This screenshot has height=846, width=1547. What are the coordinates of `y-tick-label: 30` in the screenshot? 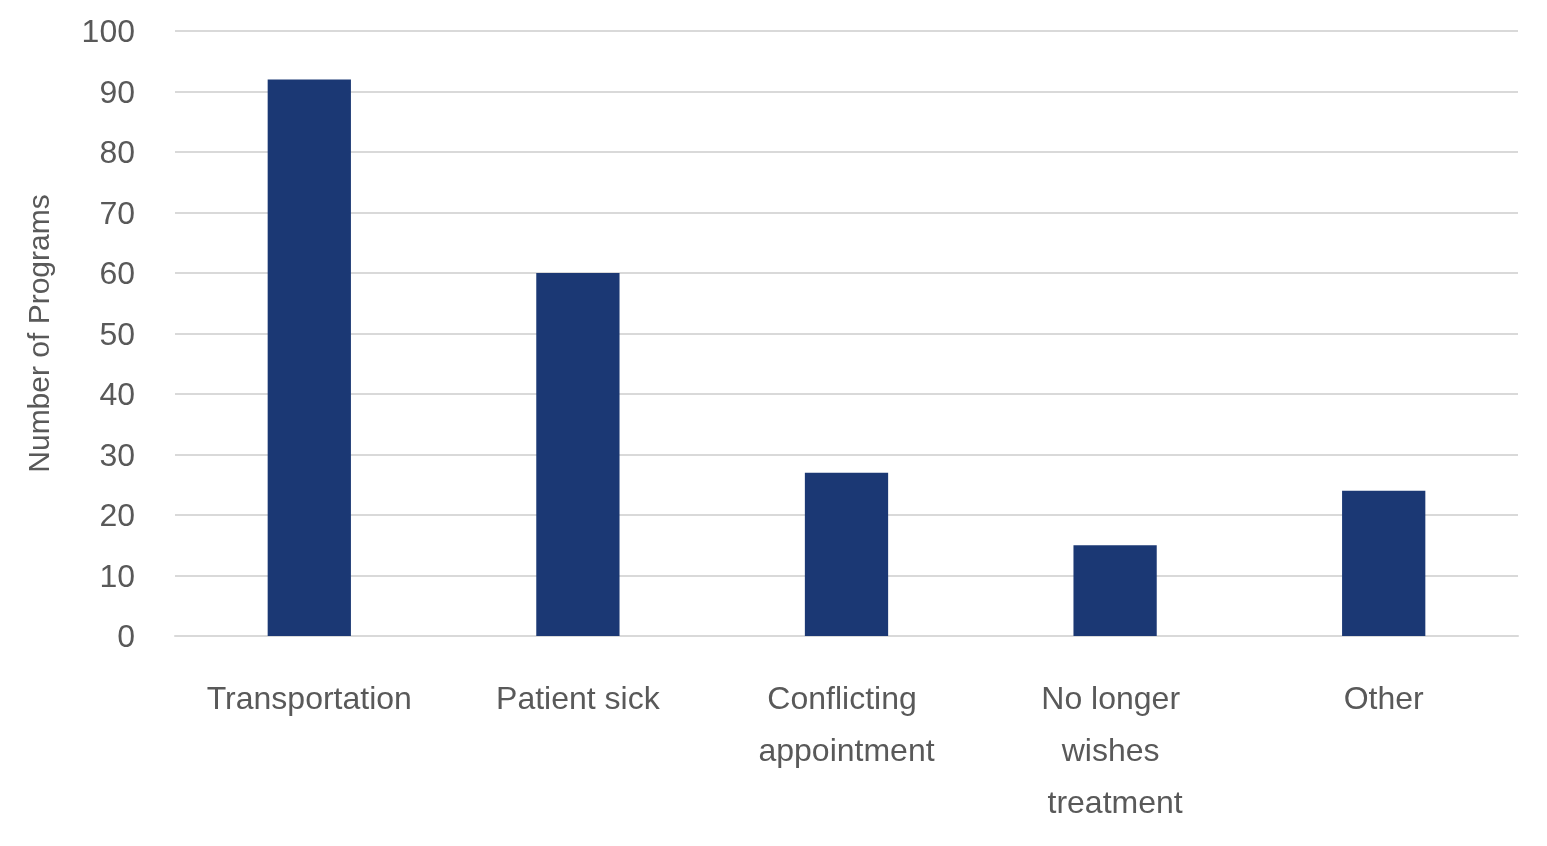 It's located at (117, 454).